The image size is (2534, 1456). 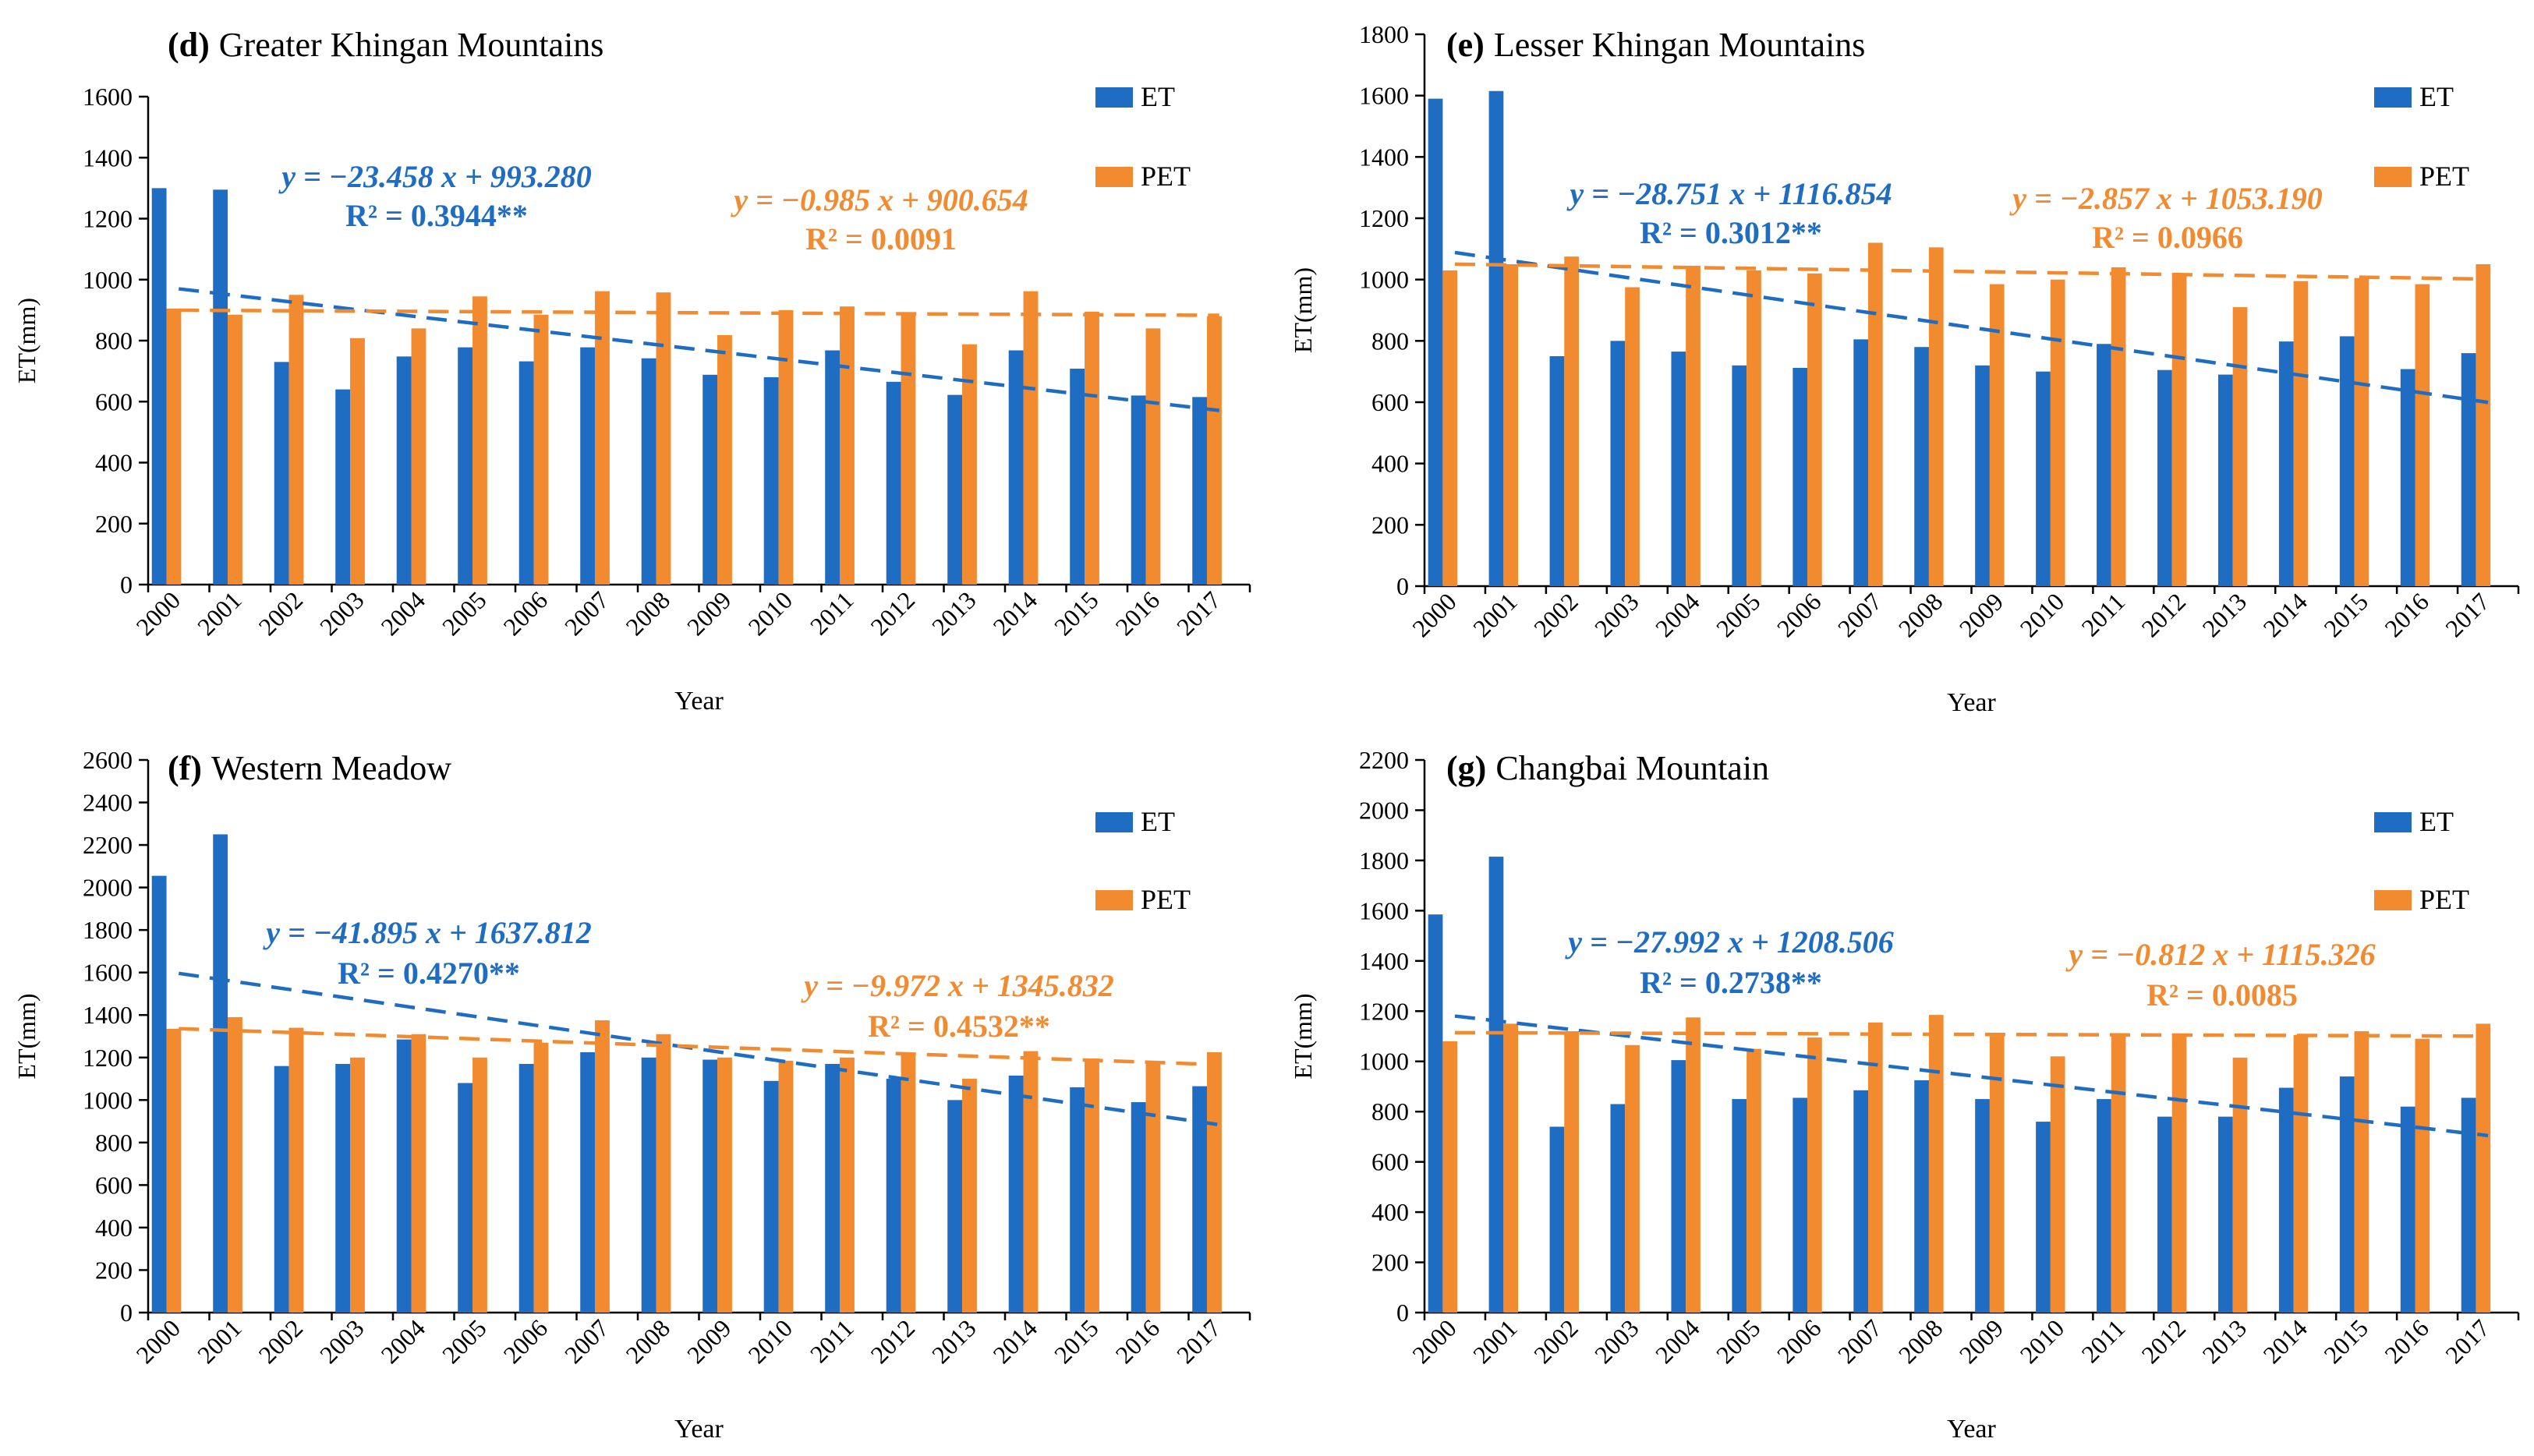 I want to click on bar-pet-2006, so click(x=541, y=449).